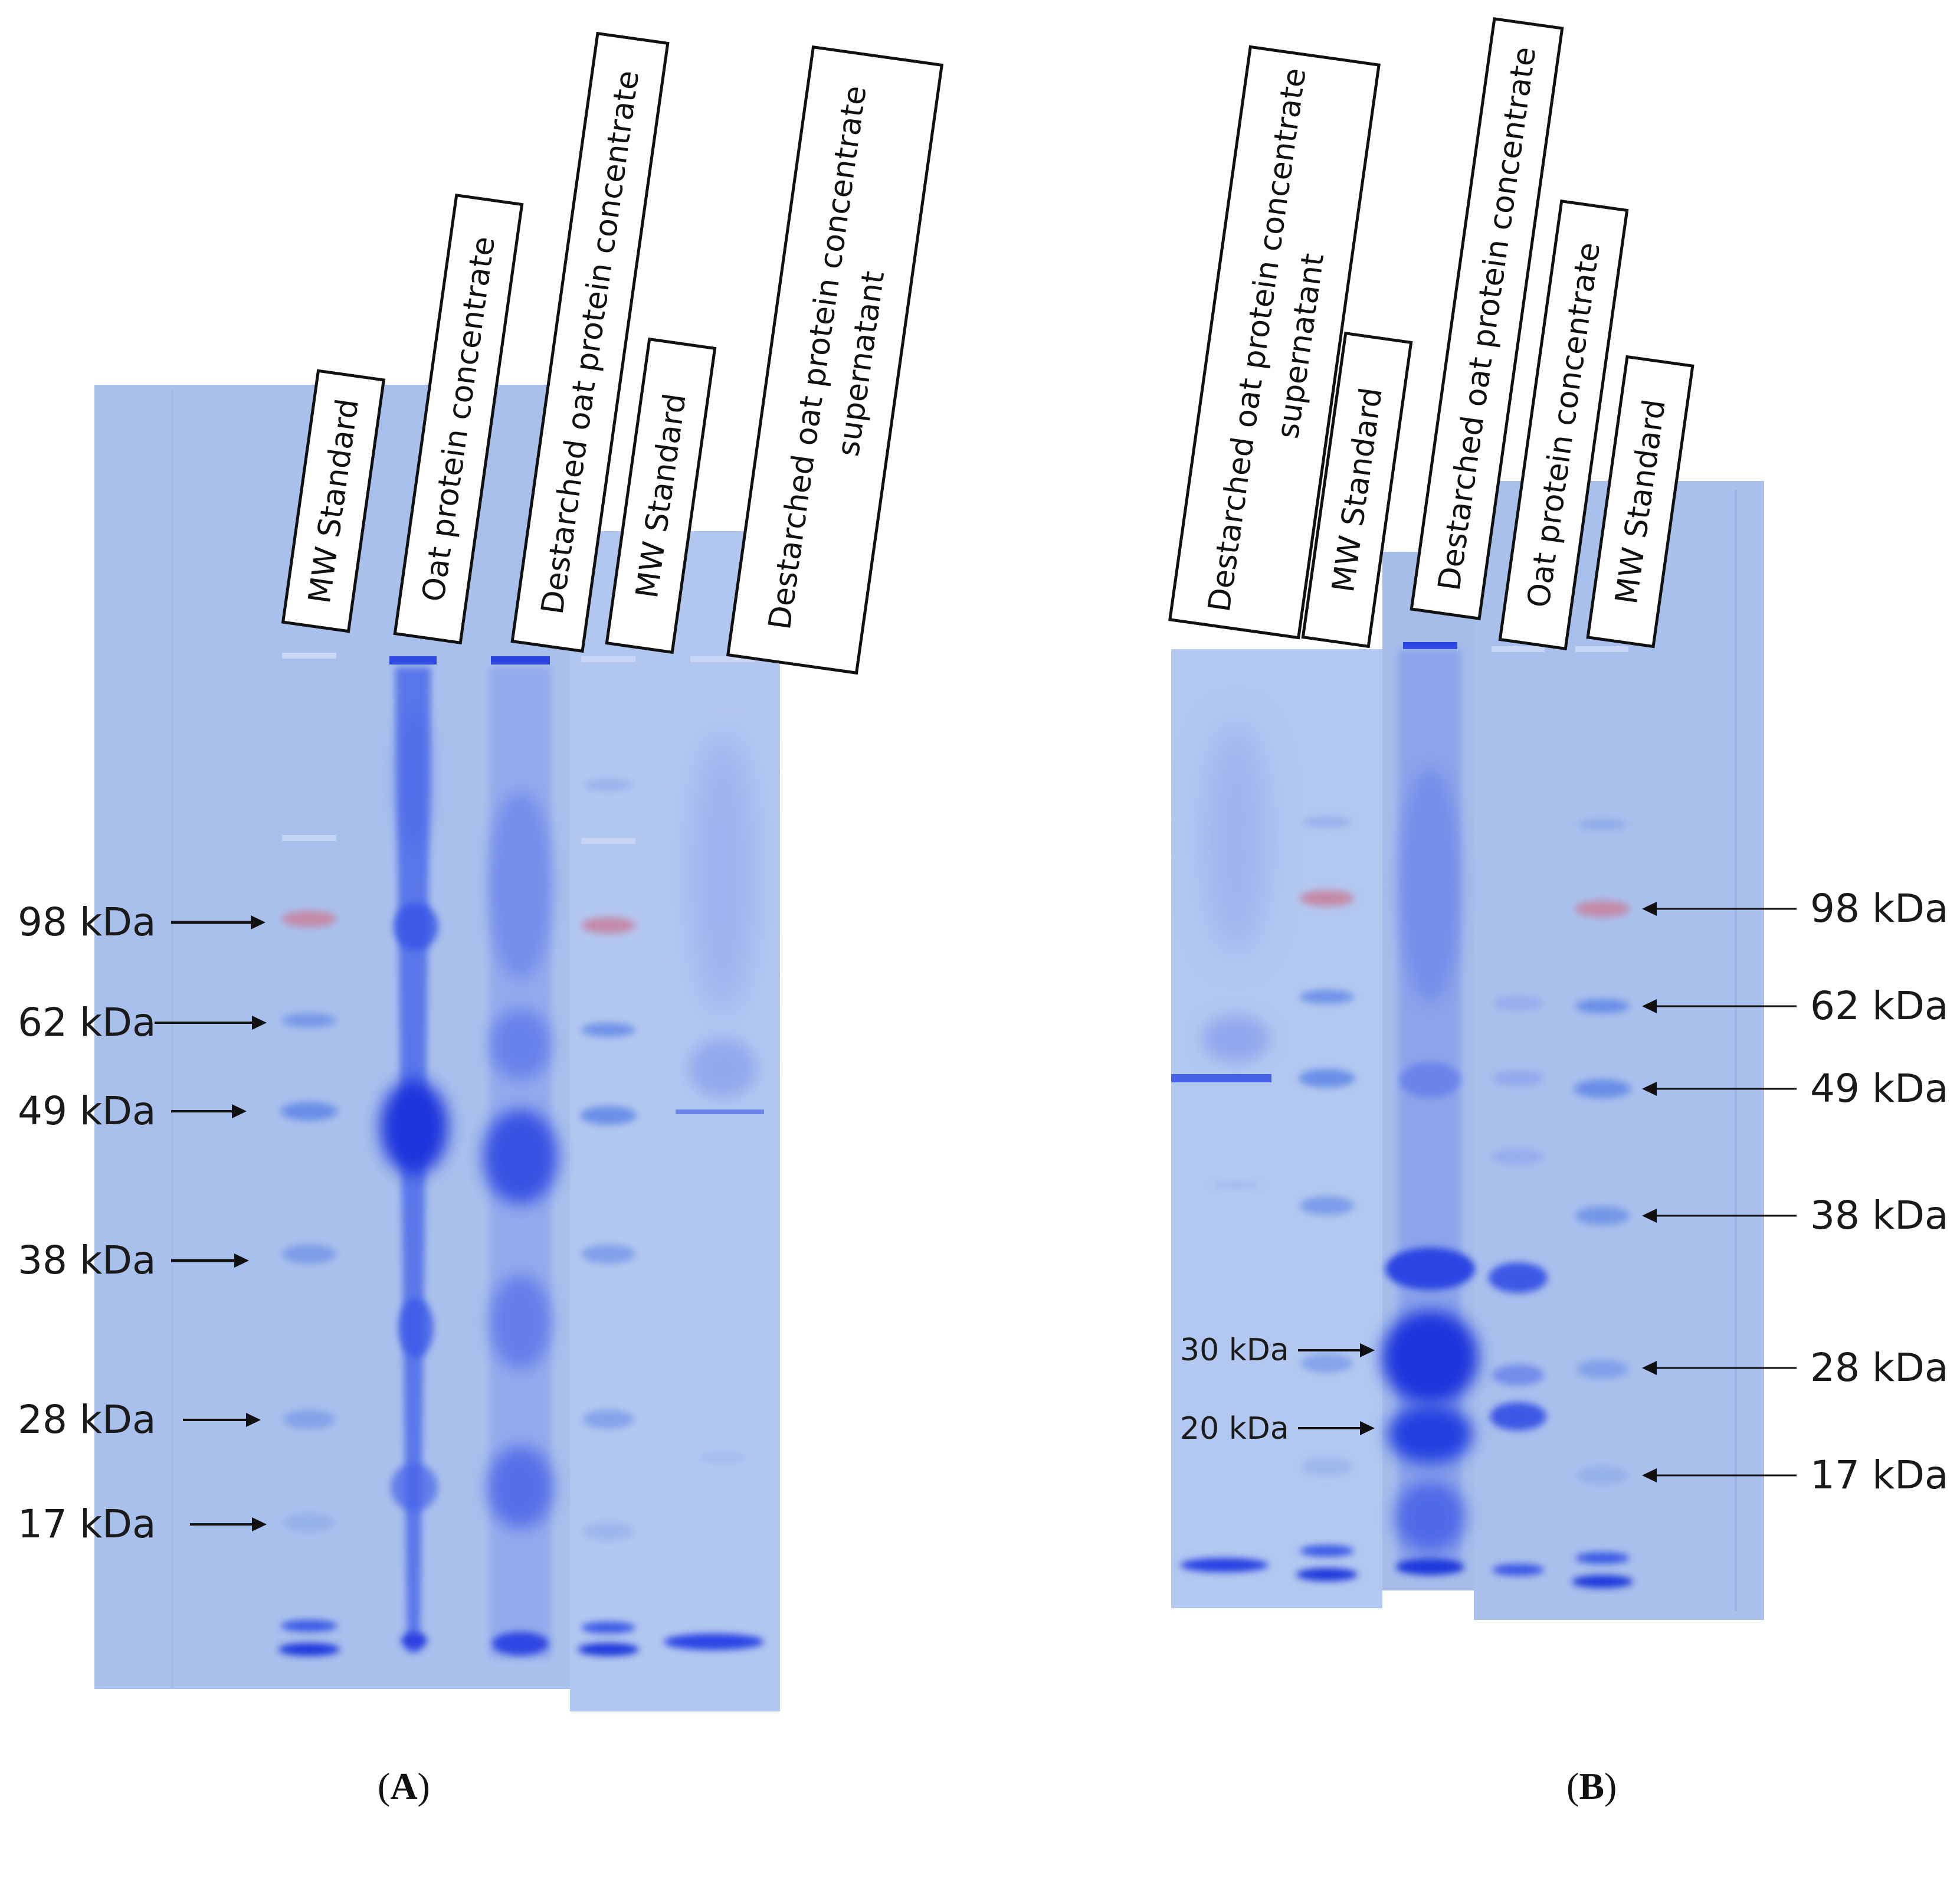  Describe the element at coordinates (520, 1157) in the screenshot. I see `panel-a-lane-3-bands` at that location.